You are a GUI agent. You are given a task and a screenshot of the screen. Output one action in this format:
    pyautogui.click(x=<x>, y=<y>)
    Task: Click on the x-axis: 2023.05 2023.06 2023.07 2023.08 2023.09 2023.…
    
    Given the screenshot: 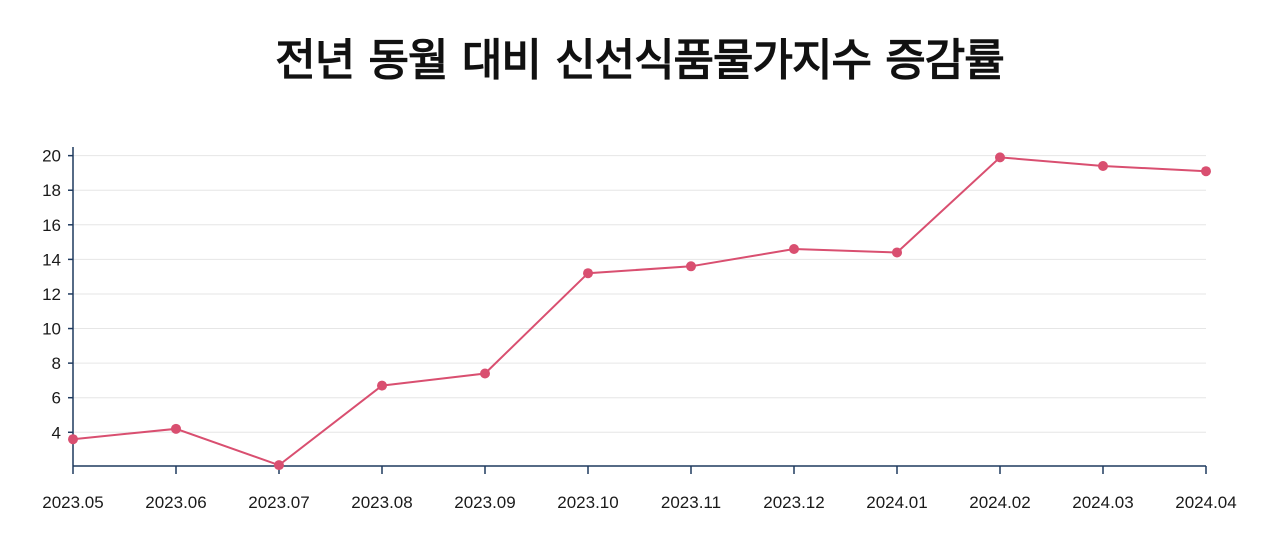 What is the action you would take?
    pyautogui.click(x=639, y=488)
    